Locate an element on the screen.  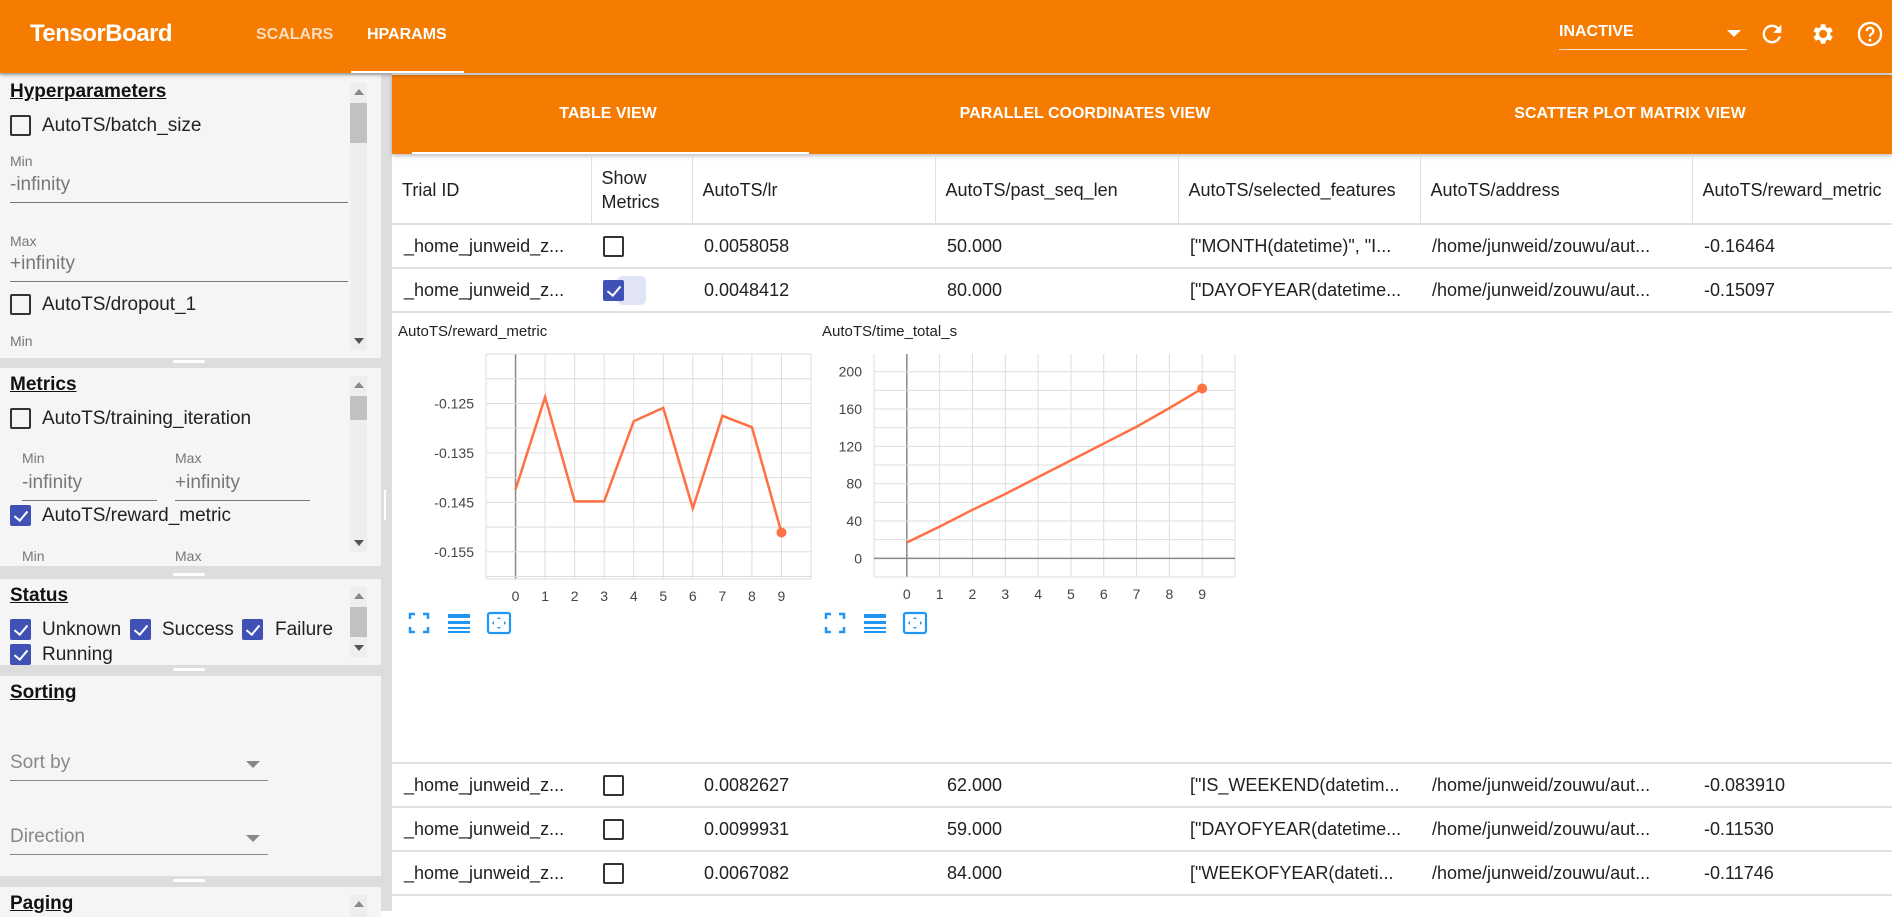
column-header: AutoTS/reward_metric is located at coordinates (1792, 191).